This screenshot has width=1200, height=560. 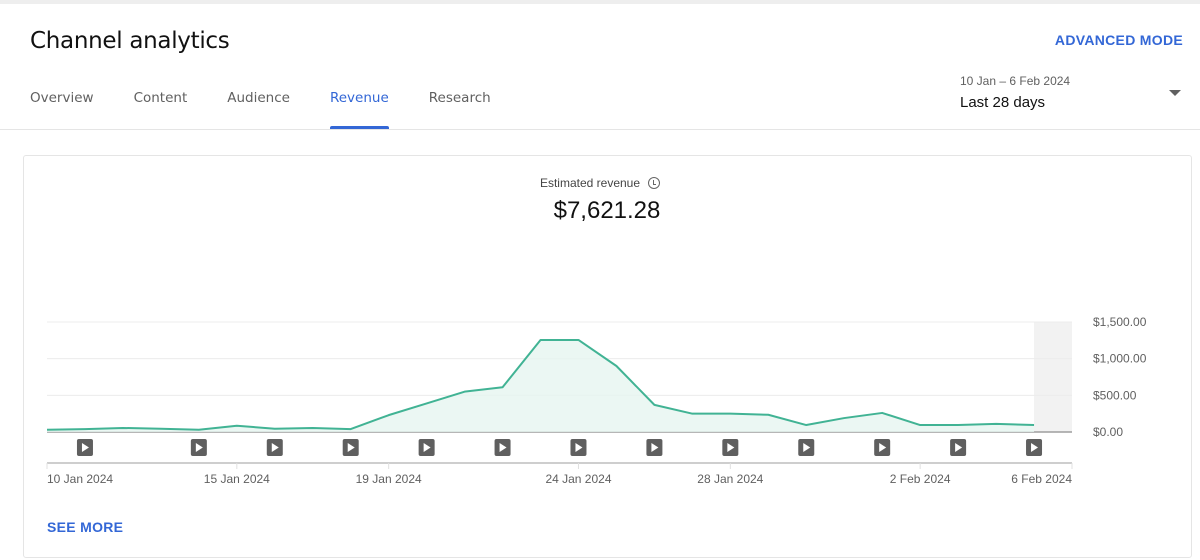 What do you see at coordinates (578, 479) in the screenshot?
I see `x-tick-label: 24 Jan 2024` at bounding box center [578, 479].